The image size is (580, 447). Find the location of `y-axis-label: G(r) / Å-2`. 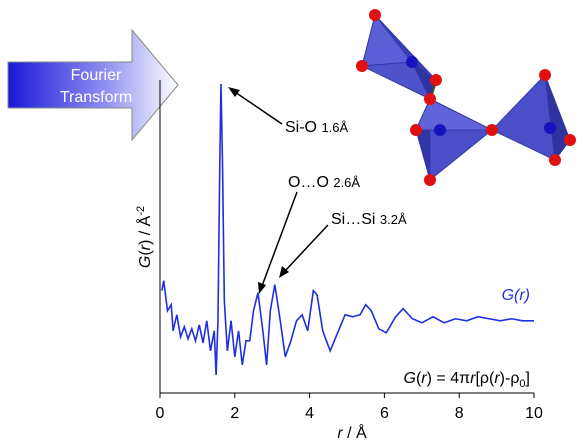

y-axis-label: G(r) / Å-2 is located at coordinates (144, 237).